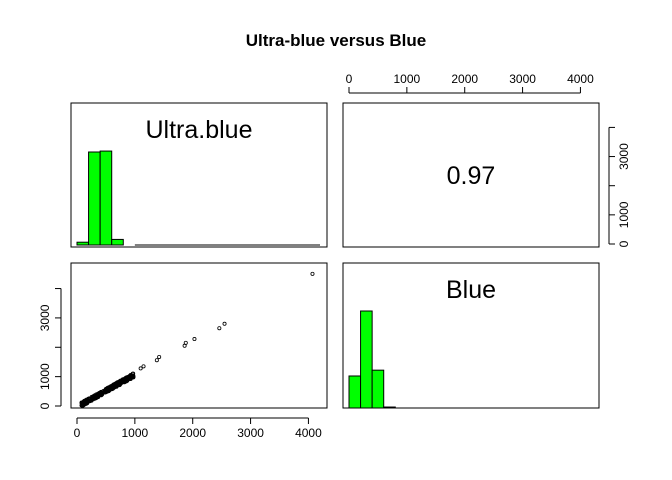 The height and width of the screenshot is (480, 672). I want to click on y-right-tick-label: 3000, so click(624, 156).